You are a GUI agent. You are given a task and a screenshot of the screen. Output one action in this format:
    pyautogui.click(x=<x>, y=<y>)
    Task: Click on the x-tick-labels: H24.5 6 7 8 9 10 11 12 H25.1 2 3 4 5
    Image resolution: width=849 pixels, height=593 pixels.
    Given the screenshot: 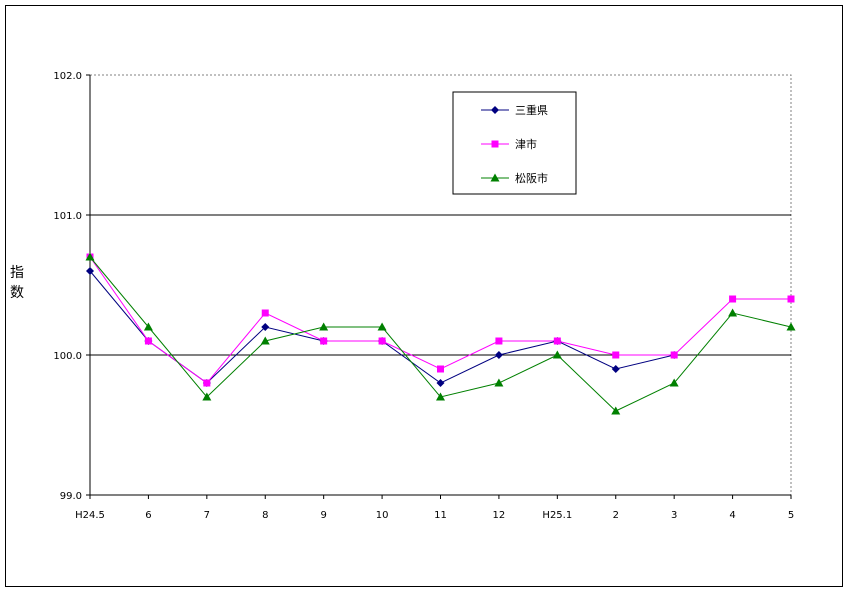 What is the action you would take?
    pyautogui.click(x=434, y=508)
    